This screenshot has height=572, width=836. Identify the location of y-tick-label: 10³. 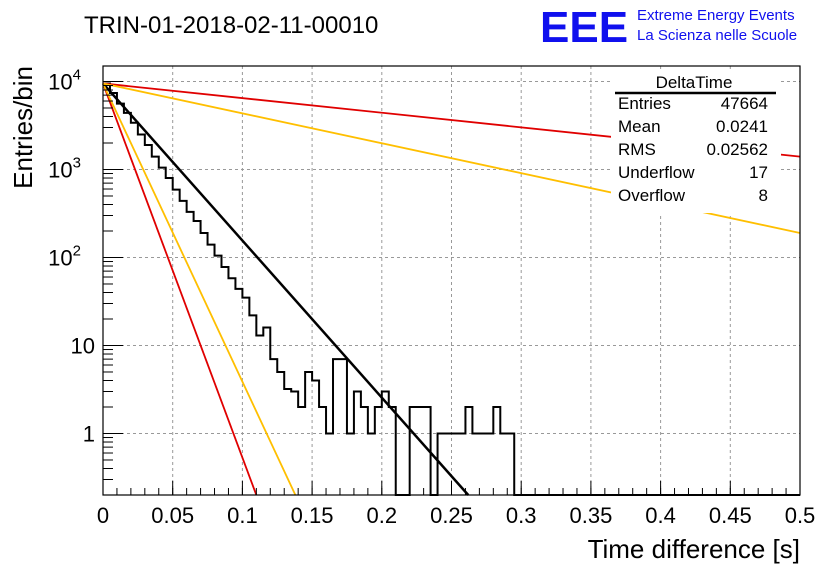
(64, 168).